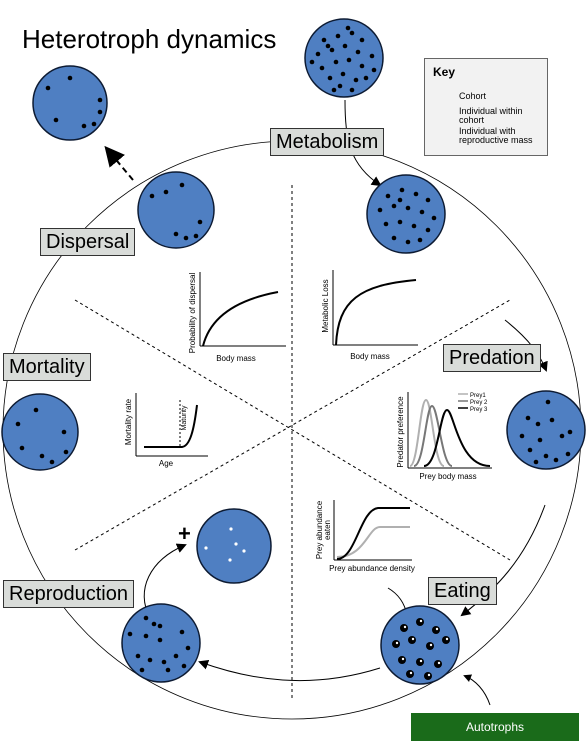 The width and height of the screenshot is (586, 743). What do you see at coordinates (327, 142) in the screenshot?
I see `label-metabolism: Metabolism` at bounding box center [327, 142].